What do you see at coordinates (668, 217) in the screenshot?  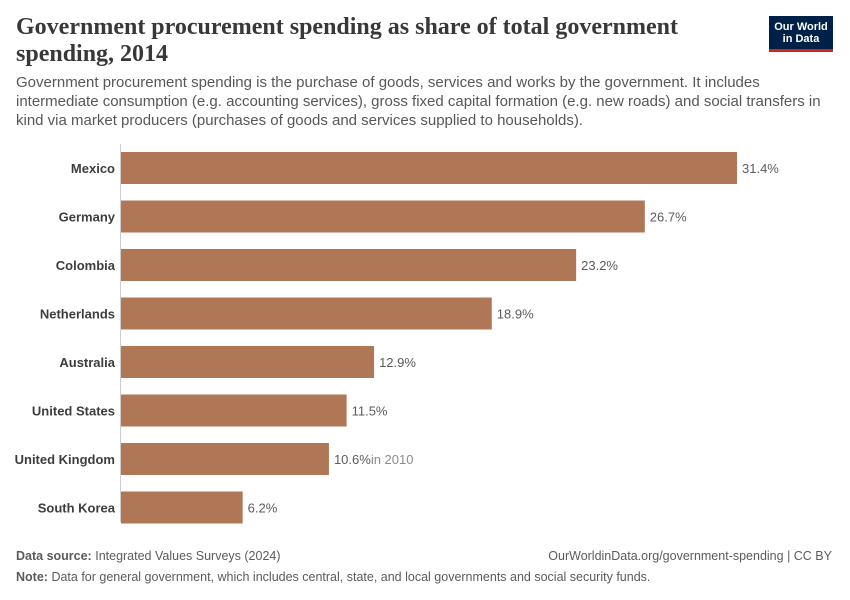 I see `value-label: 26.7%` at bounding box center [668, 217].